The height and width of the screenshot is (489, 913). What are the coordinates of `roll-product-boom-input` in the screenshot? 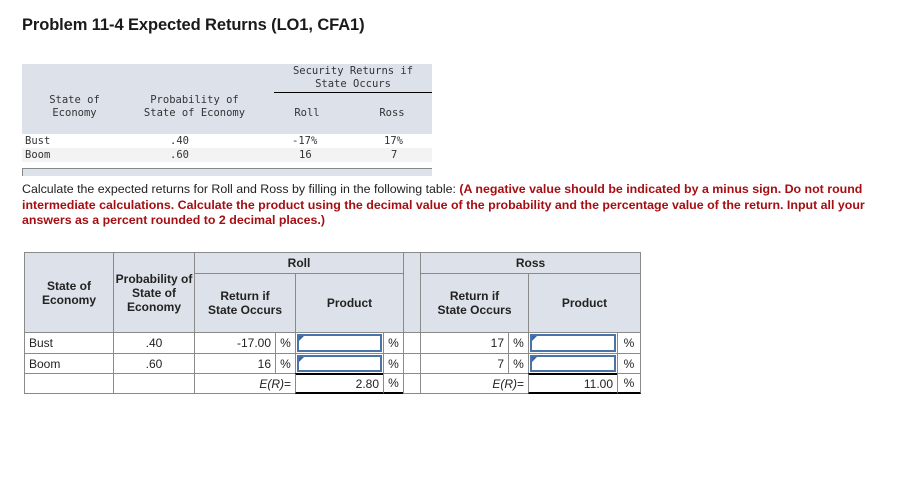 It's located at (339, 363).